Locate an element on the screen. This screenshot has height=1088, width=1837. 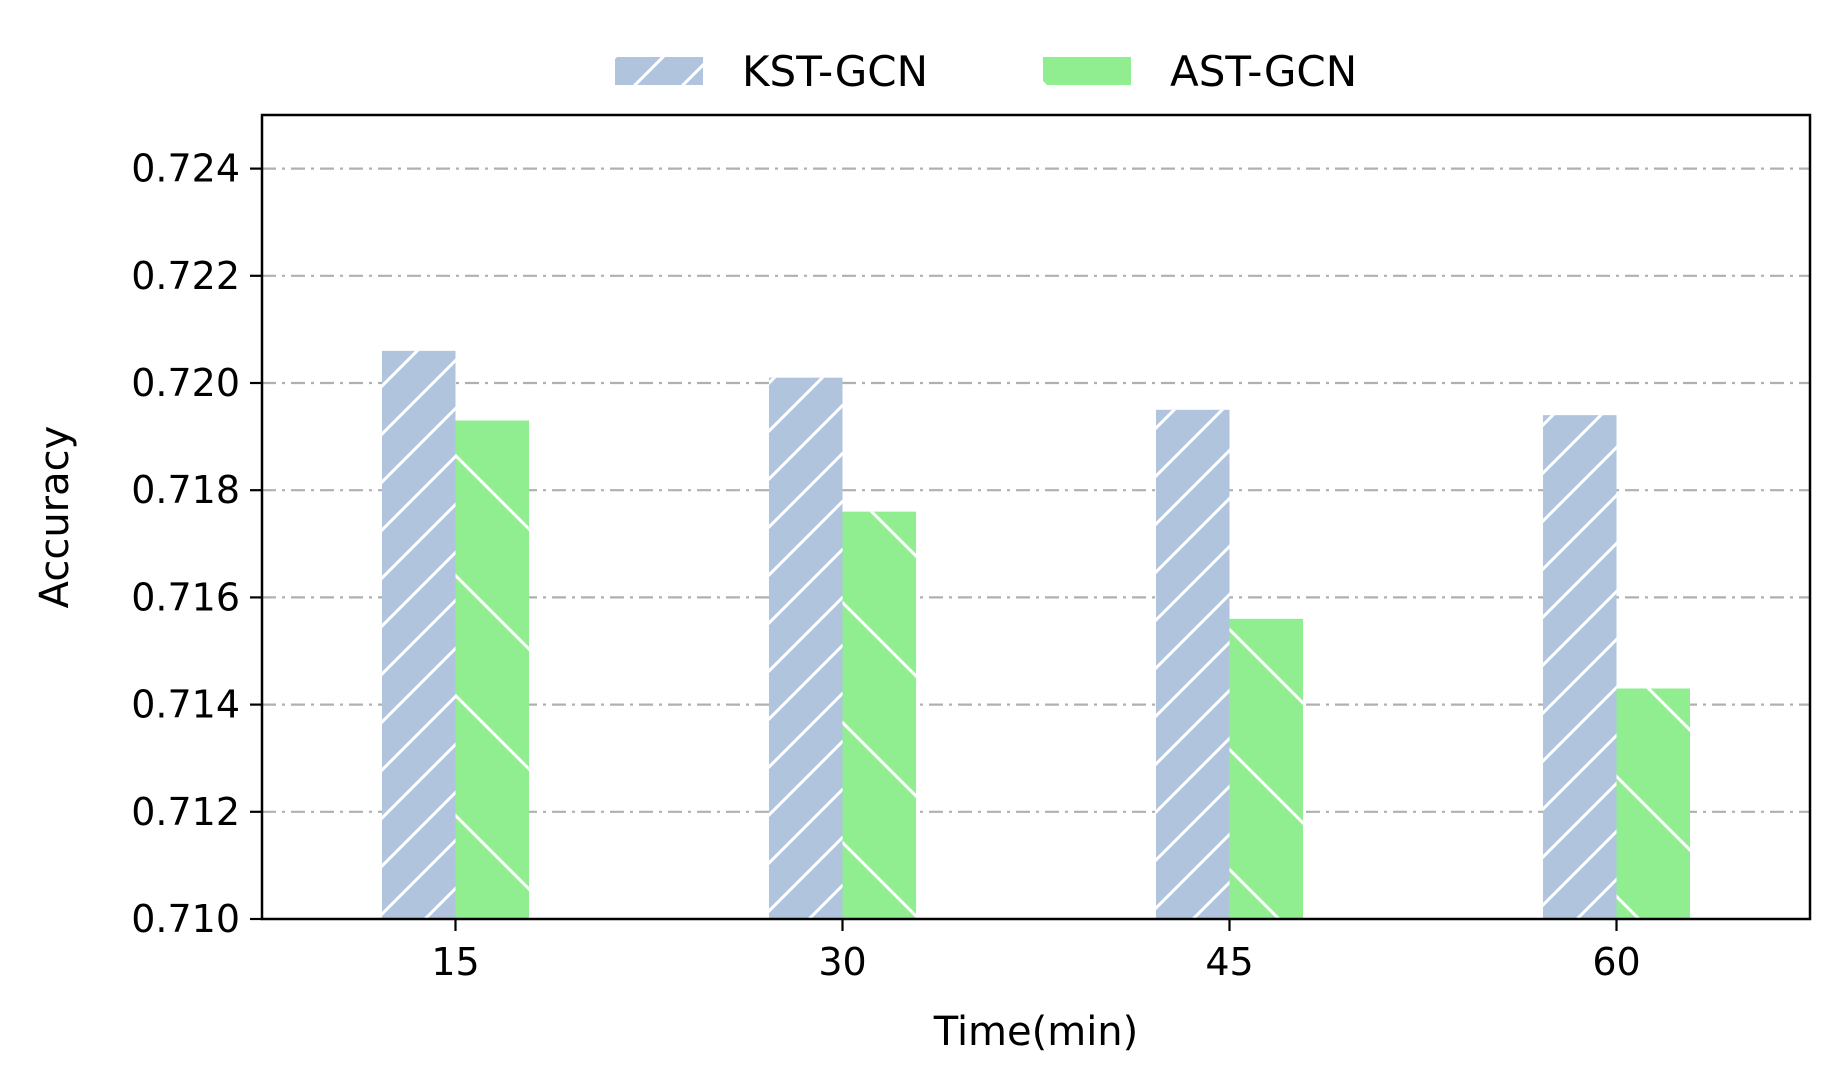
y-axis-title: Accuracy is located at coordinates (55, 517).